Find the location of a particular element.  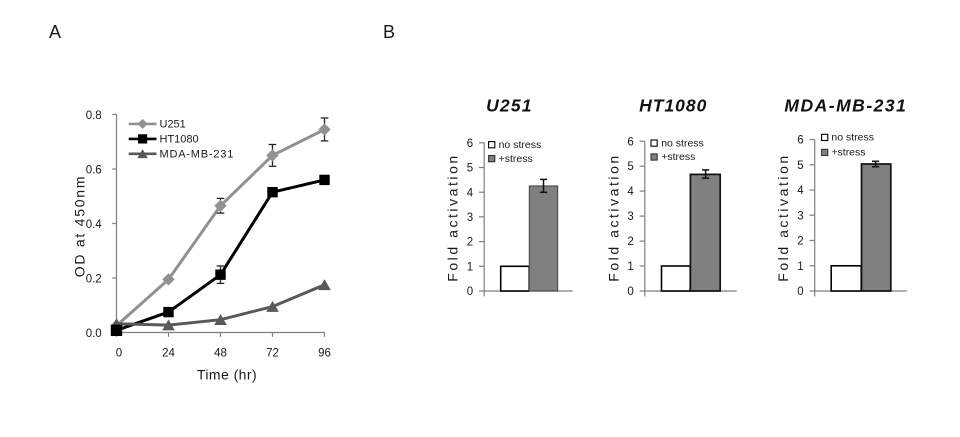

svg-text: B is located at coordinates (389, 32).